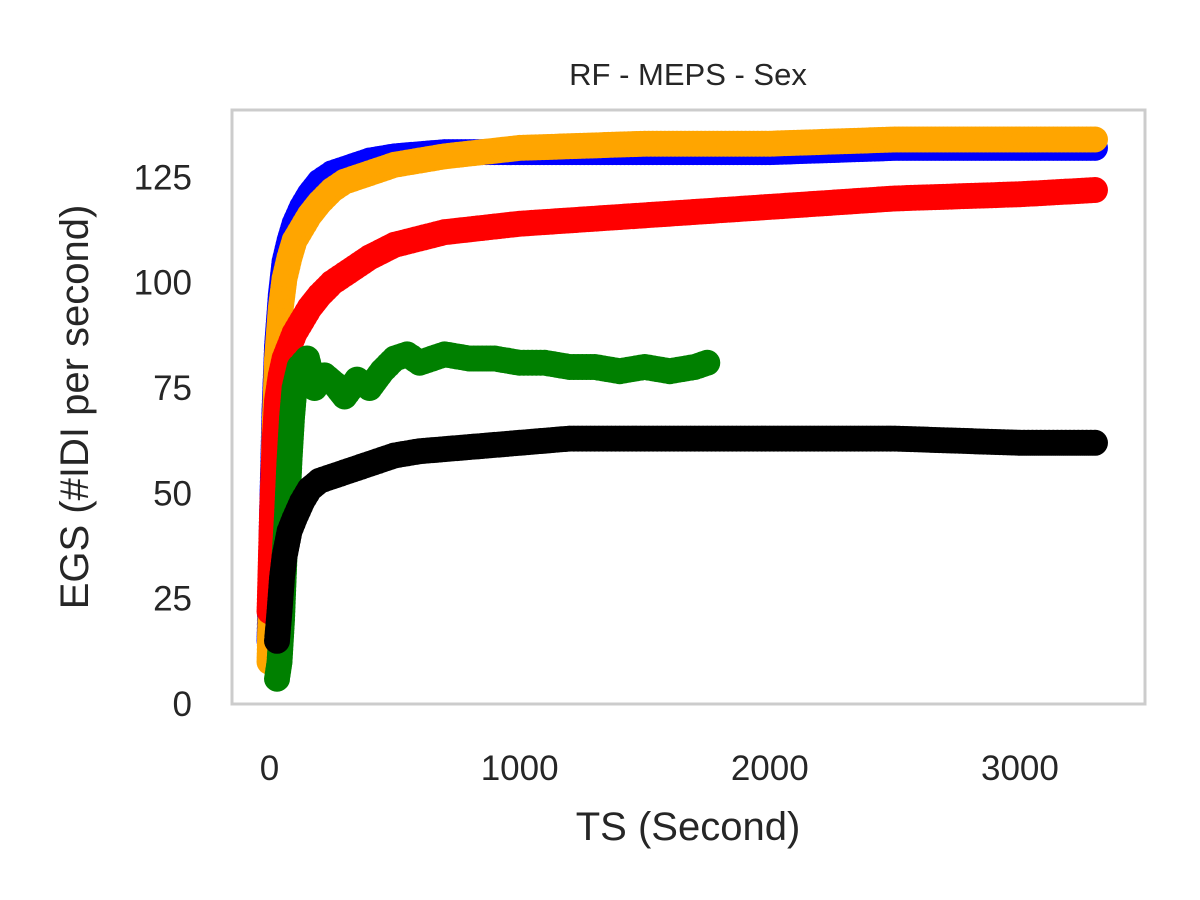 This screenshot has width=1200, height=900. Describe the element at coordinates (688, 74) in the screenshot. I see `chart-title: RF - MEPS - Sex` at that location.